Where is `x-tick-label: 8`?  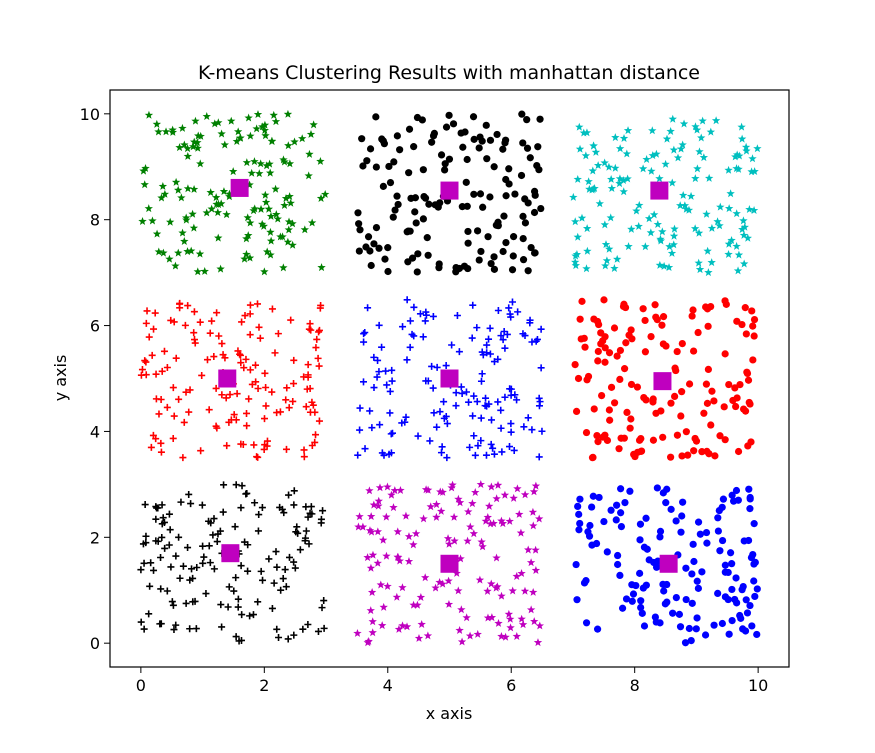
x-tick-label: 8 is located at coordinates (635, 685).